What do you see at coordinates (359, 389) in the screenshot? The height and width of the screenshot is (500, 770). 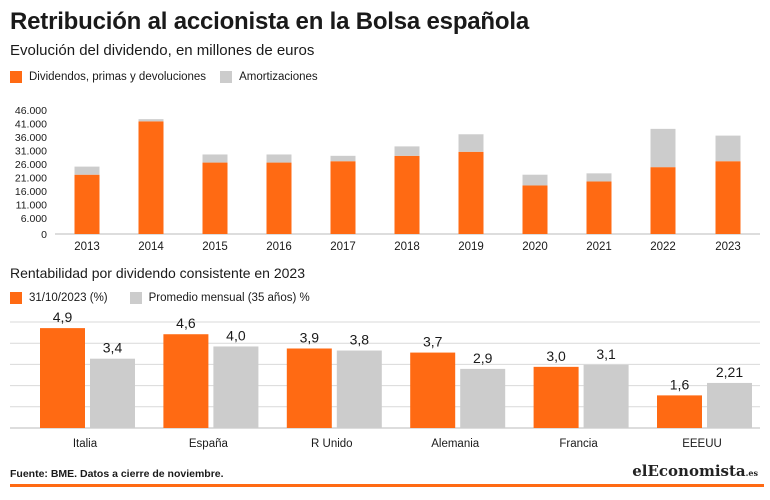 I see `bar-average-r-unido` at bounding box center [359, 389].